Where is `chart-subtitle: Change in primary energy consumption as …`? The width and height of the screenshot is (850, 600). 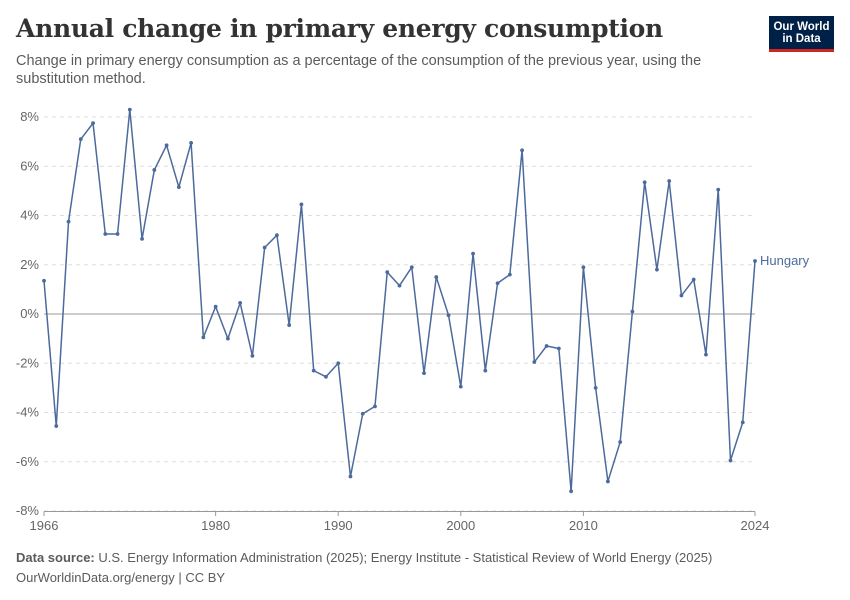
chart-subtitle: Change in primary energy consumption as … is located at coordinates (359, 70).